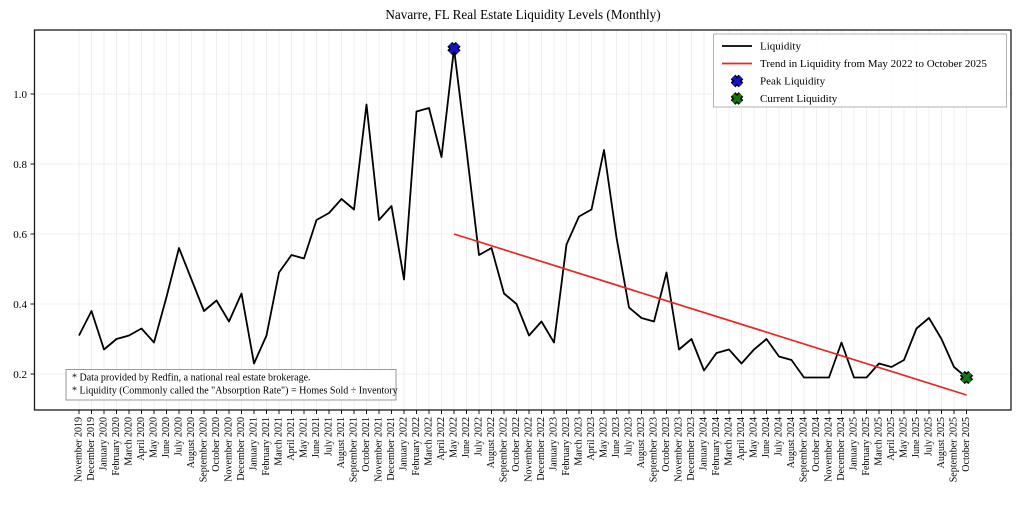 This screenshot has height=512, width=1024. I want to click on x-tick-label: October 2024, so click(816, 444).